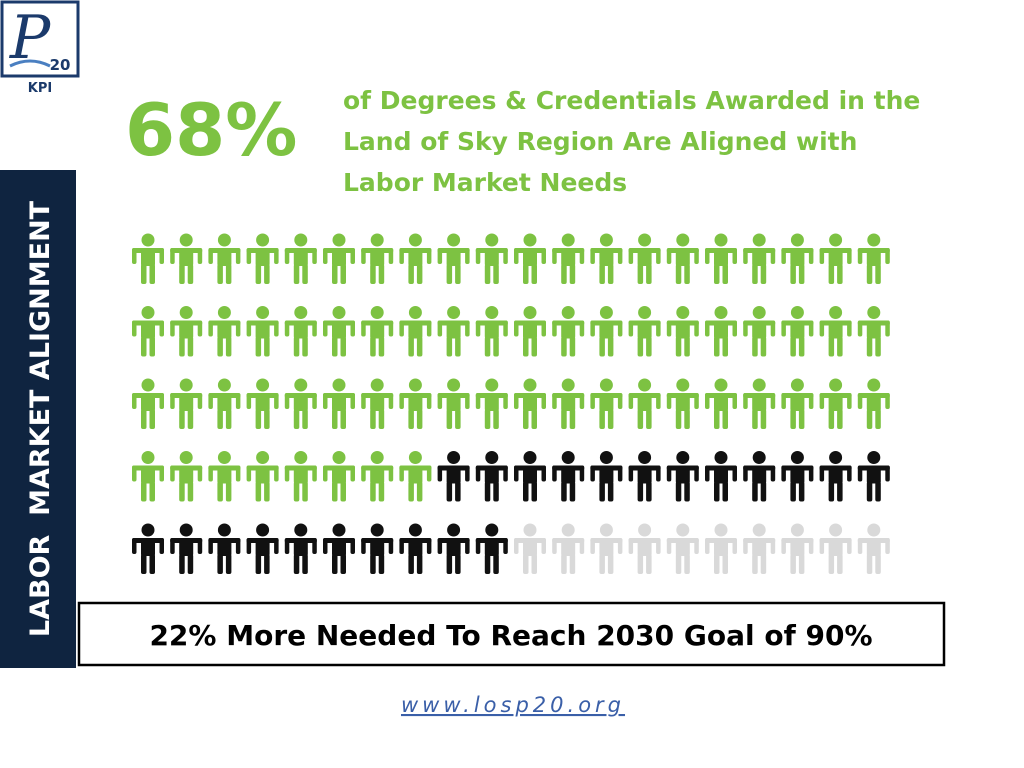 This screenshot has width=1024, height=768. What do you see at coordinates (40, 88) in the screenshot?
I see `logo-label: KPI` at bounding box center [40, 88].